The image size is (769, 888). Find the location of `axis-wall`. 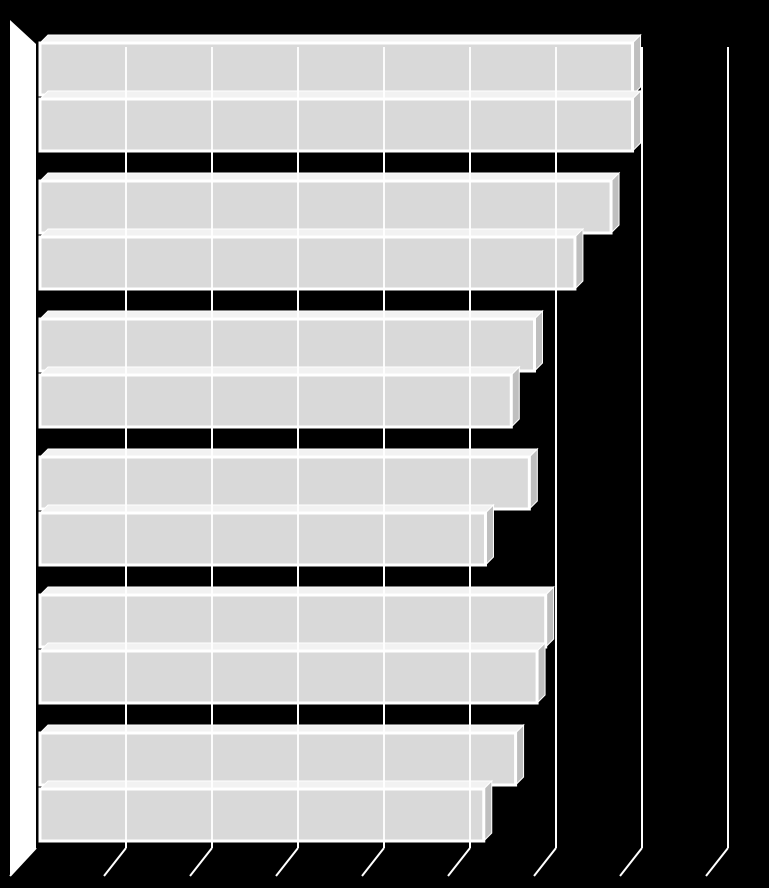

axis-wall is located at coordinates (23, 448).